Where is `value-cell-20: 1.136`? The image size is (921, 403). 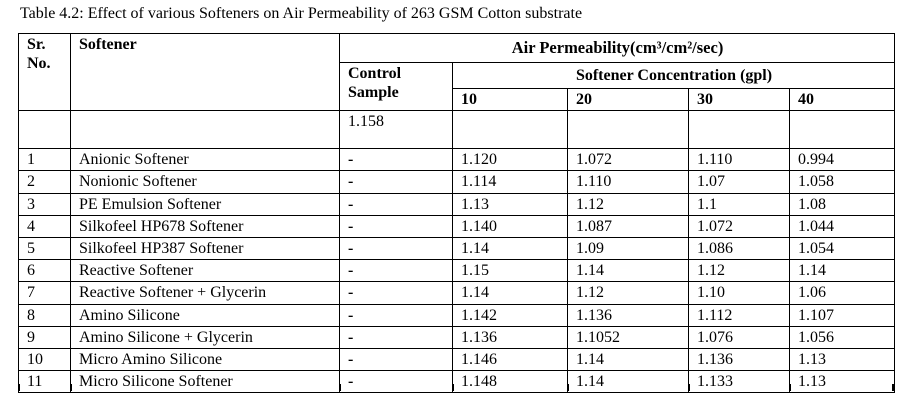 value-cell-20: 1.136 is located at coordinates (628, 315).